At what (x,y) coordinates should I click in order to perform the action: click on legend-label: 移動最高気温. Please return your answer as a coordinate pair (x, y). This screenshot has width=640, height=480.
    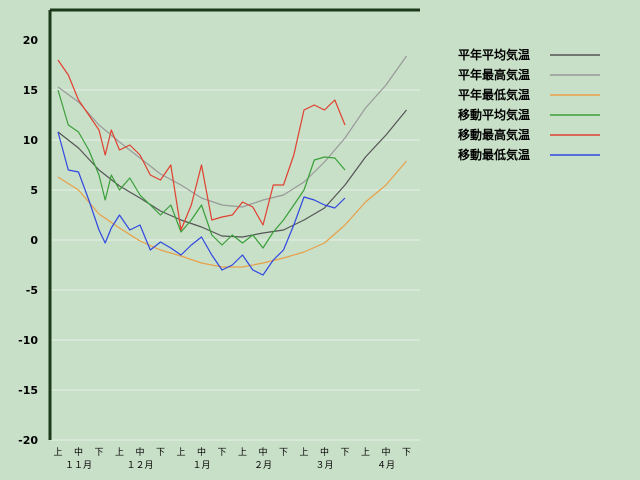
    Looking at the image, I should click on (494, 134).